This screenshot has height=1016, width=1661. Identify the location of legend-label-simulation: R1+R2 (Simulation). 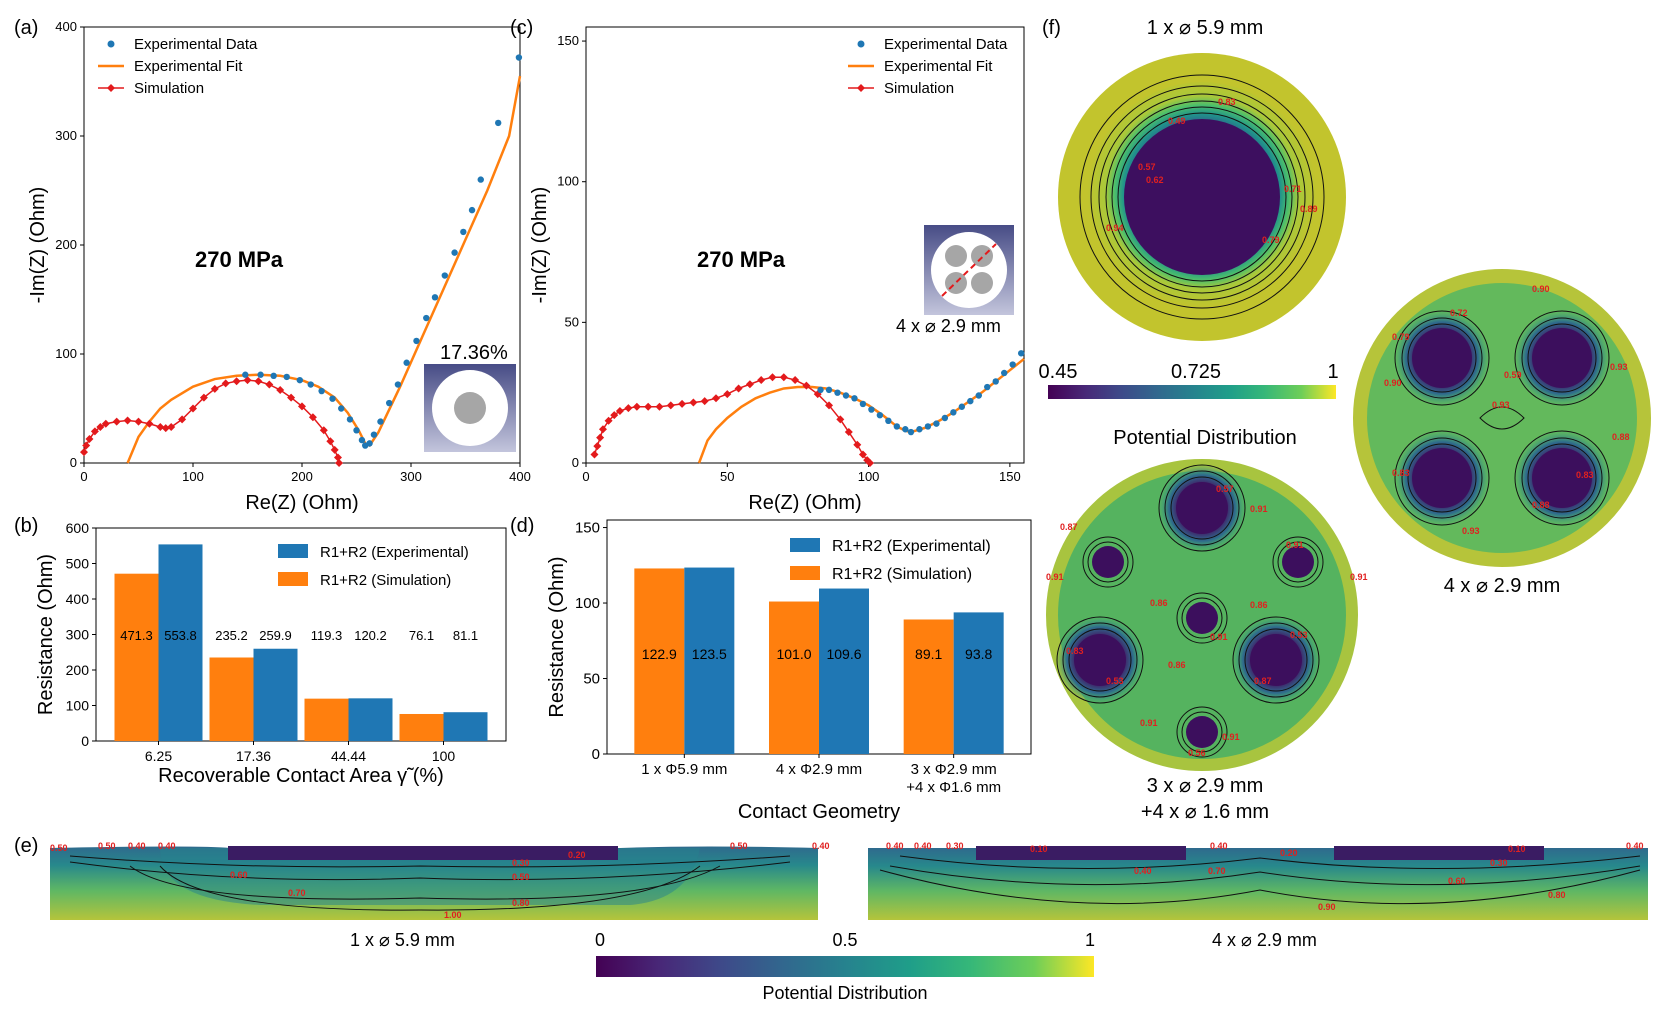
(385, 580).